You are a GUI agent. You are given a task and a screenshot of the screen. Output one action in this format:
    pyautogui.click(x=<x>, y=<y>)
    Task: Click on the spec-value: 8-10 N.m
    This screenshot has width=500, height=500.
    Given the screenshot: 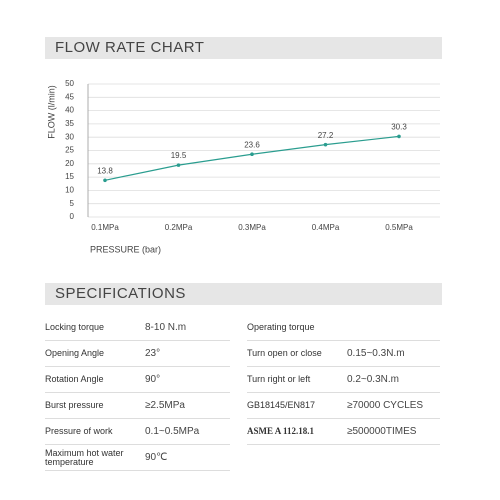 What is the action you would take?
    pyautogui.click(x=166, y=327)
    